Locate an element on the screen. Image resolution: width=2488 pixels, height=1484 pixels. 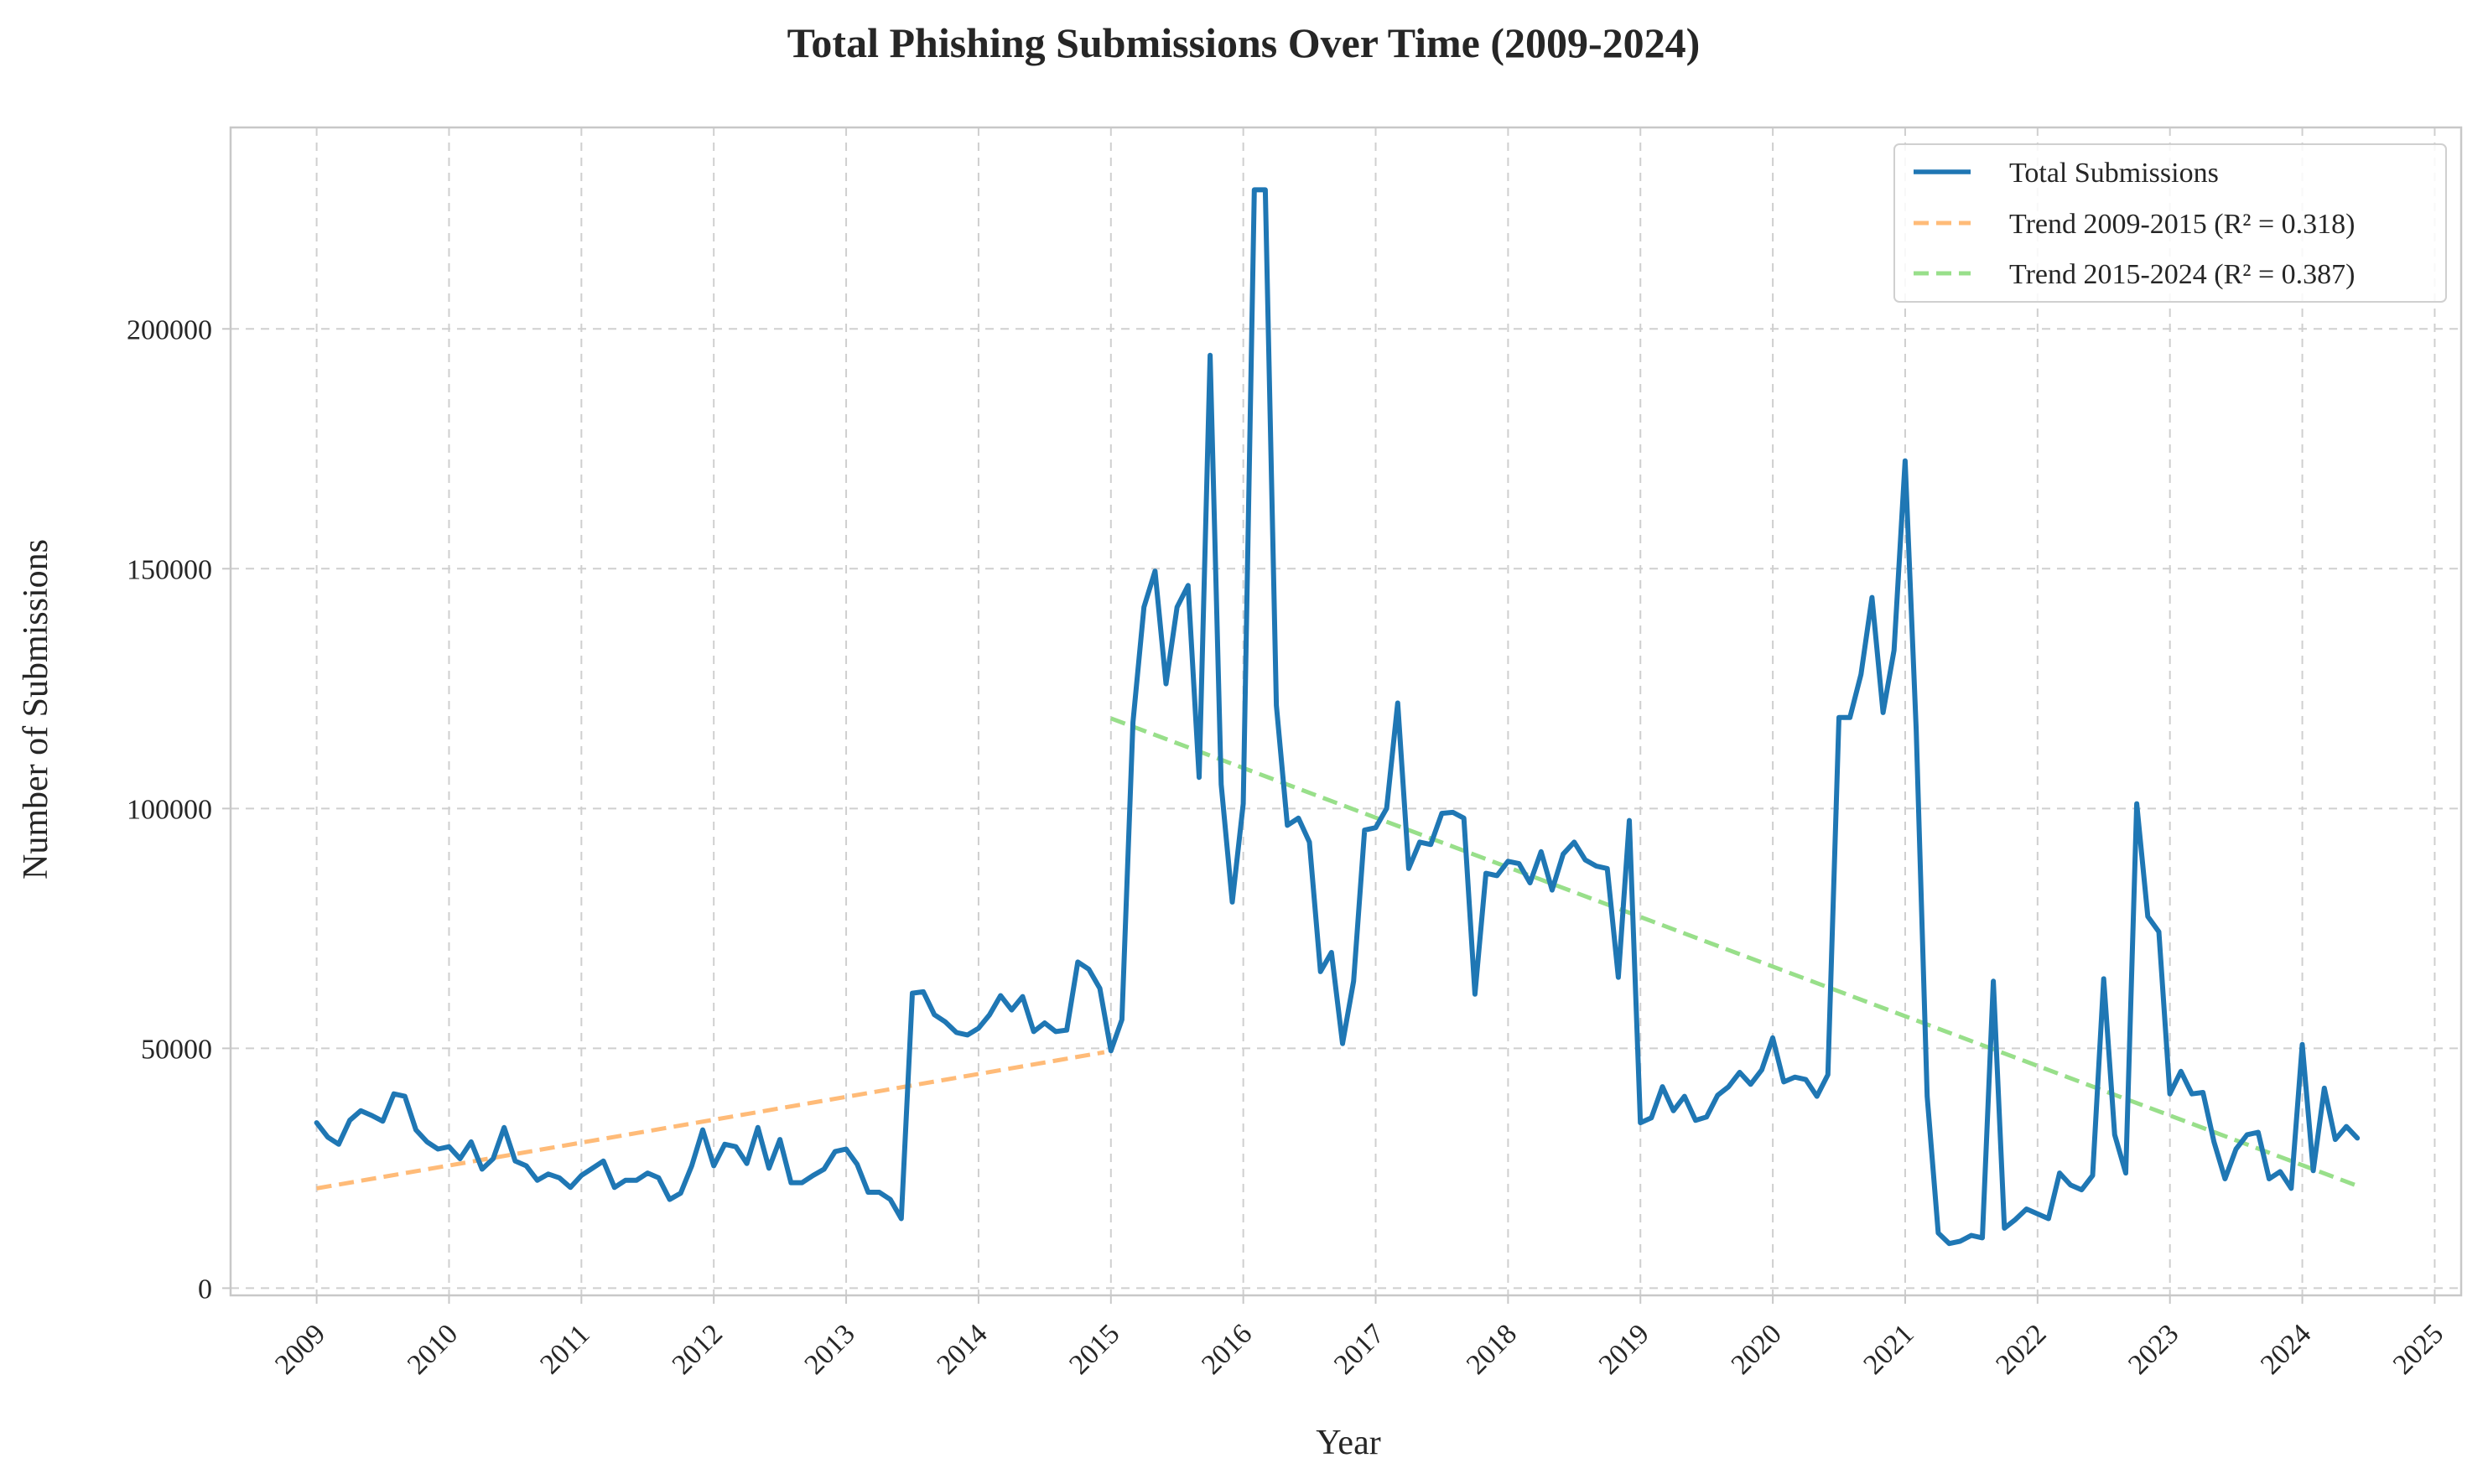
legend-box is located at coordinates (2170, 223).